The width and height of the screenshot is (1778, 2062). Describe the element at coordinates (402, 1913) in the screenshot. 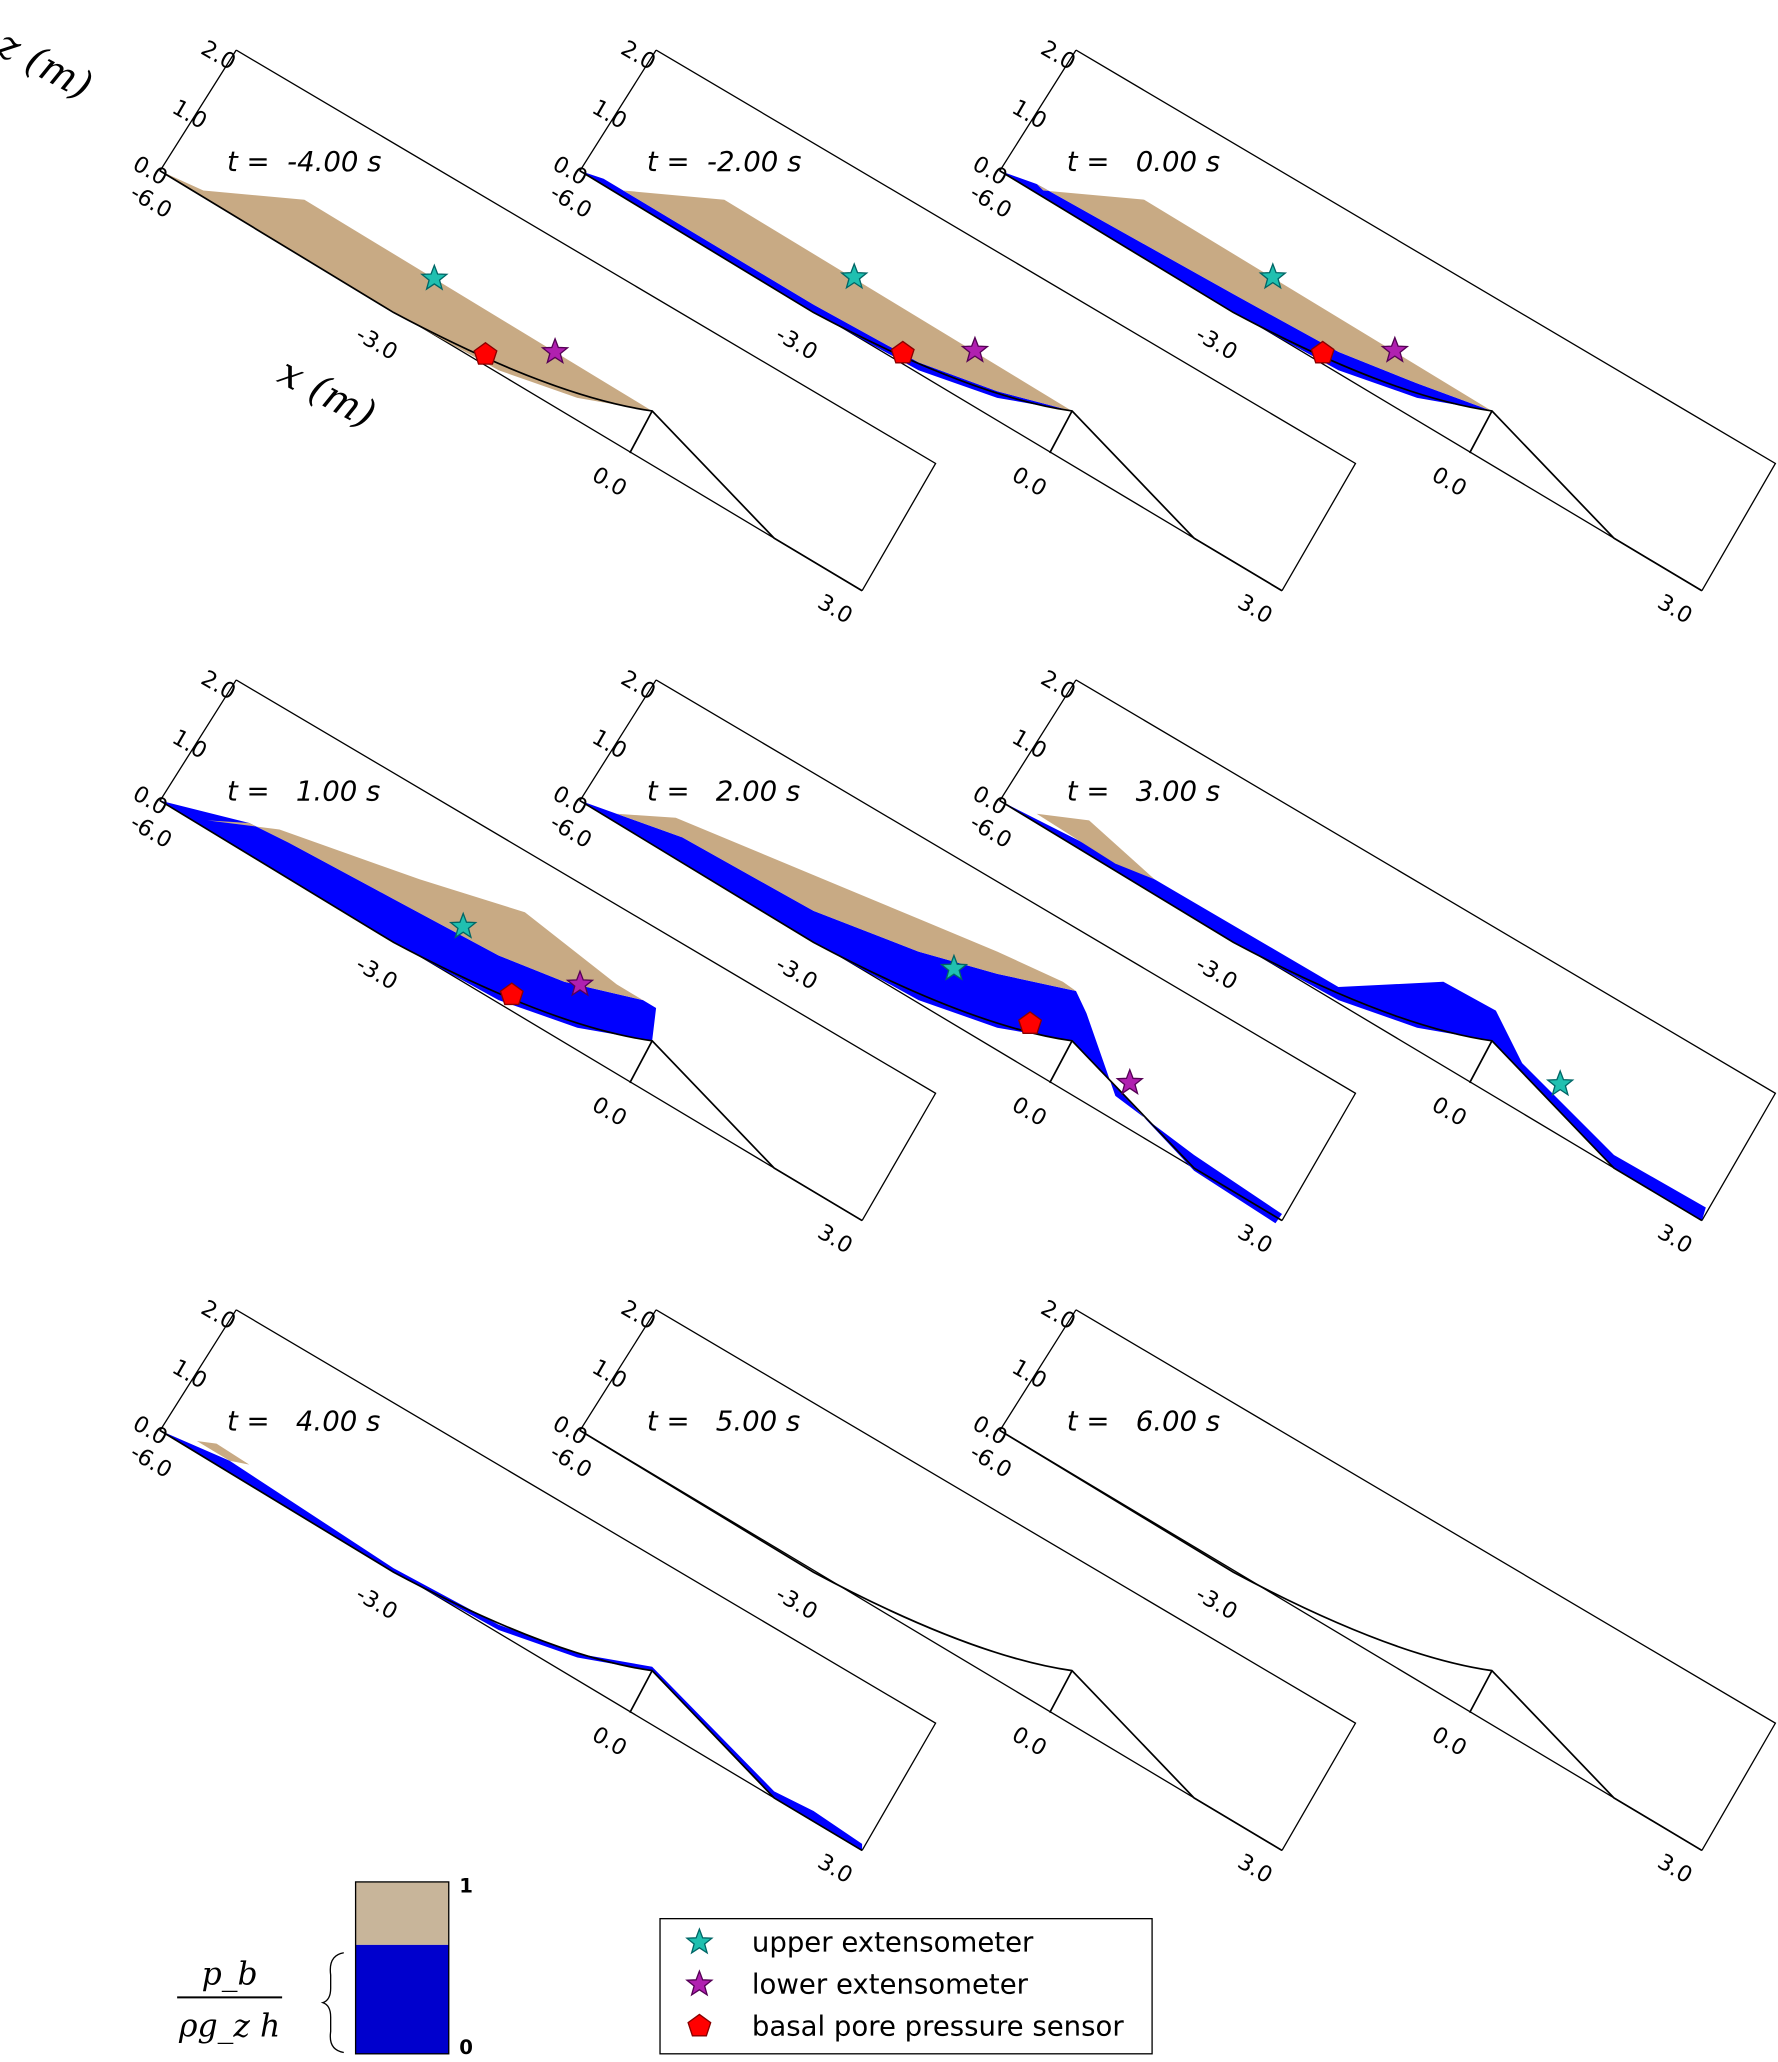

I see `colorbar-high` at that location.